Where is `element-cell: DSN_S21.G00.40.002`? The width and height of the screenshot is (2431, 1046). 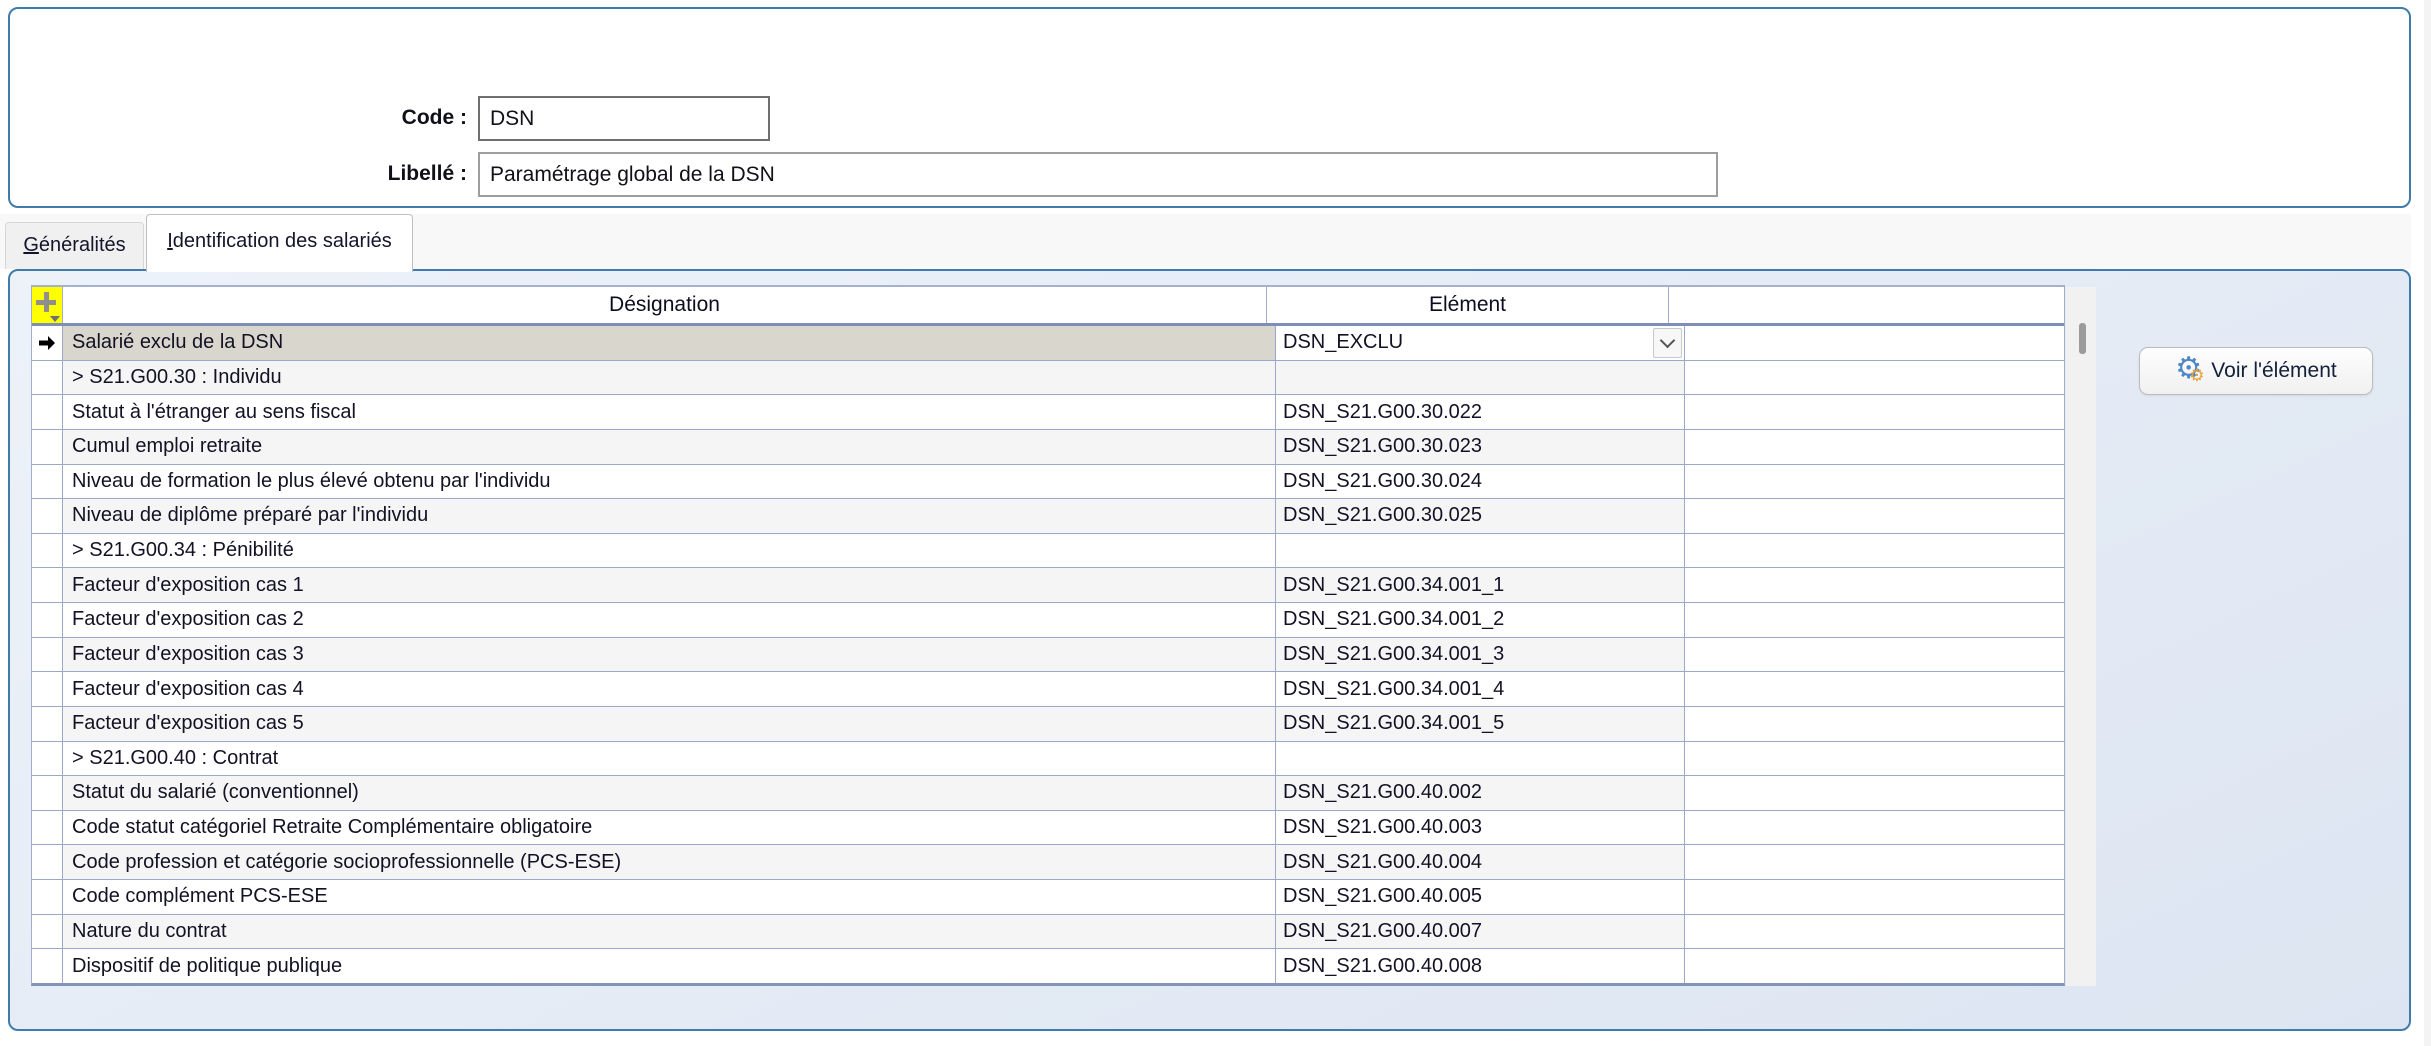
element-cell: DSN_S21.G00.40.002 is located at coordinates (1480, 793).